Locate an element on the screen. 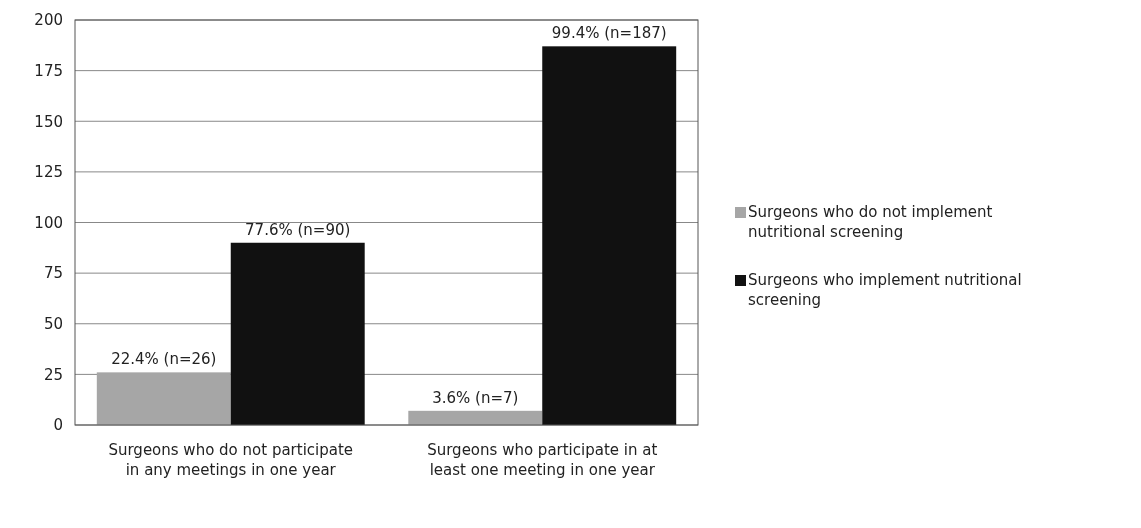 The image size is (1141, 528). x-tick-label: Surgeons who participate in at least one meeting in one year is located at coordinates (542, 460).